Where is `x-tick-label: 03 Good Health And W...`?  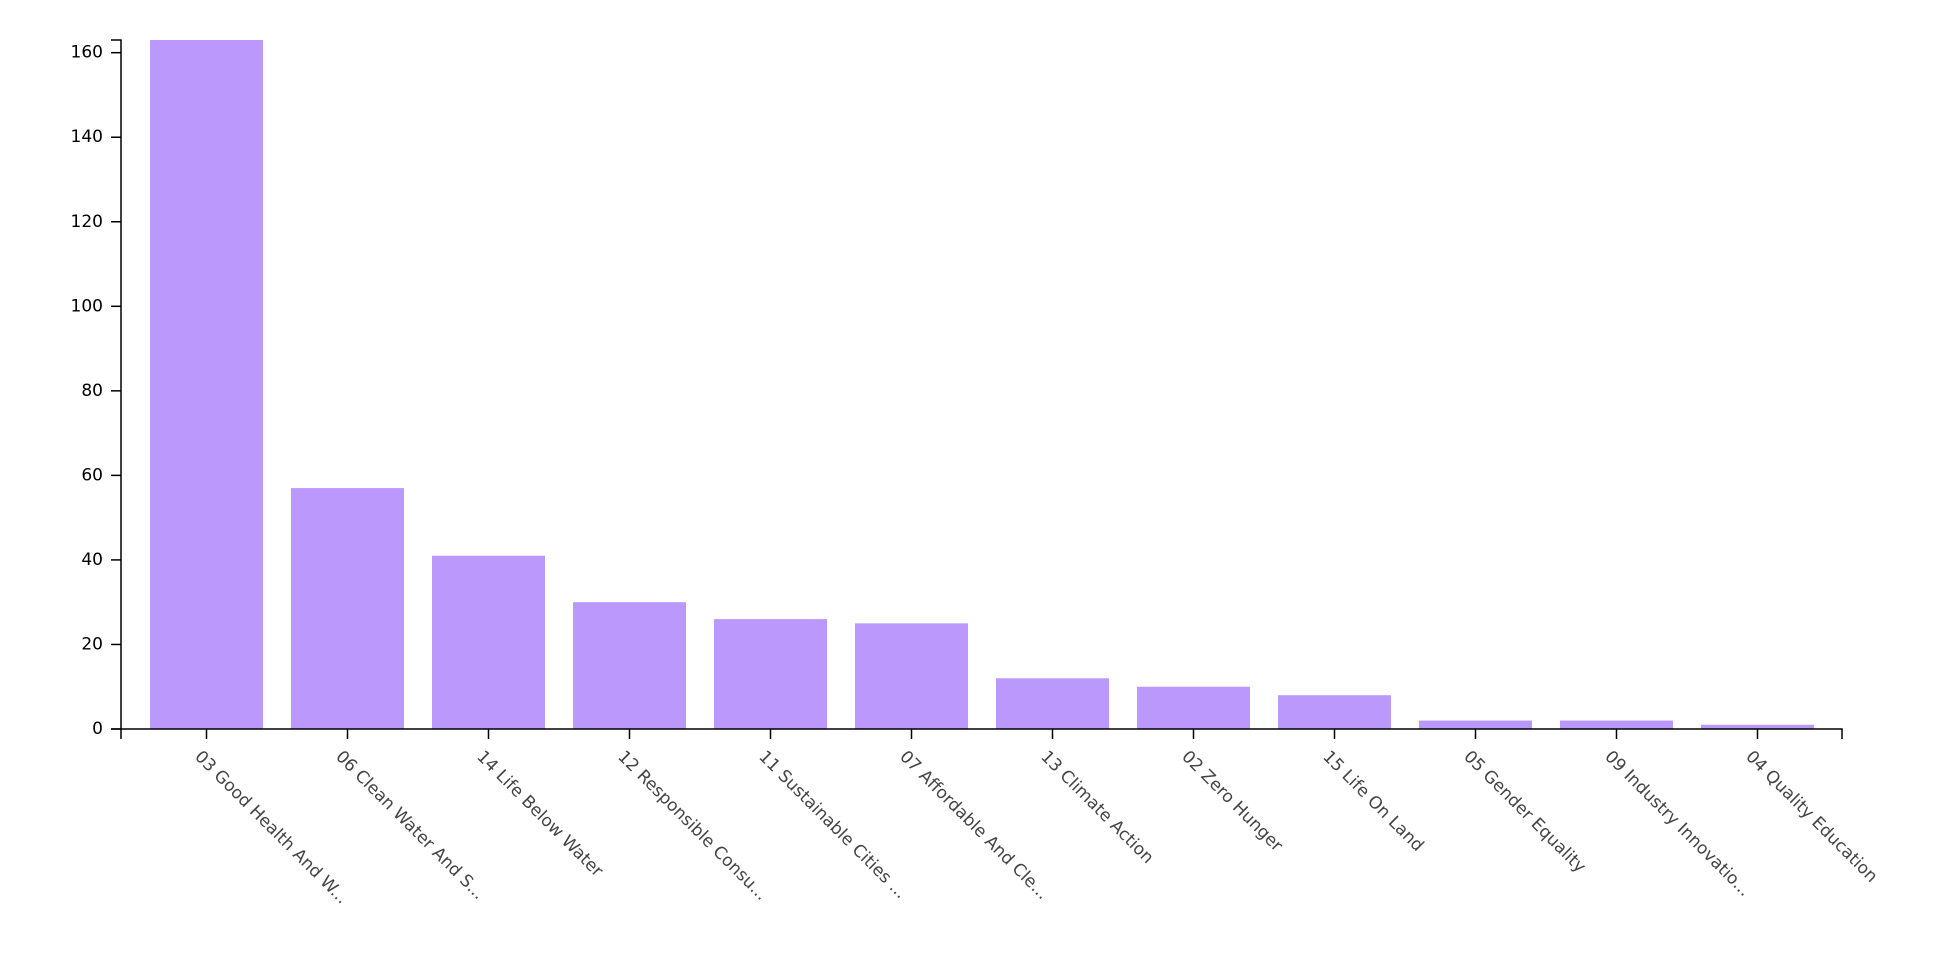 x-tick-label: 03 Good Health And W... is located at coordinates (270, 827).